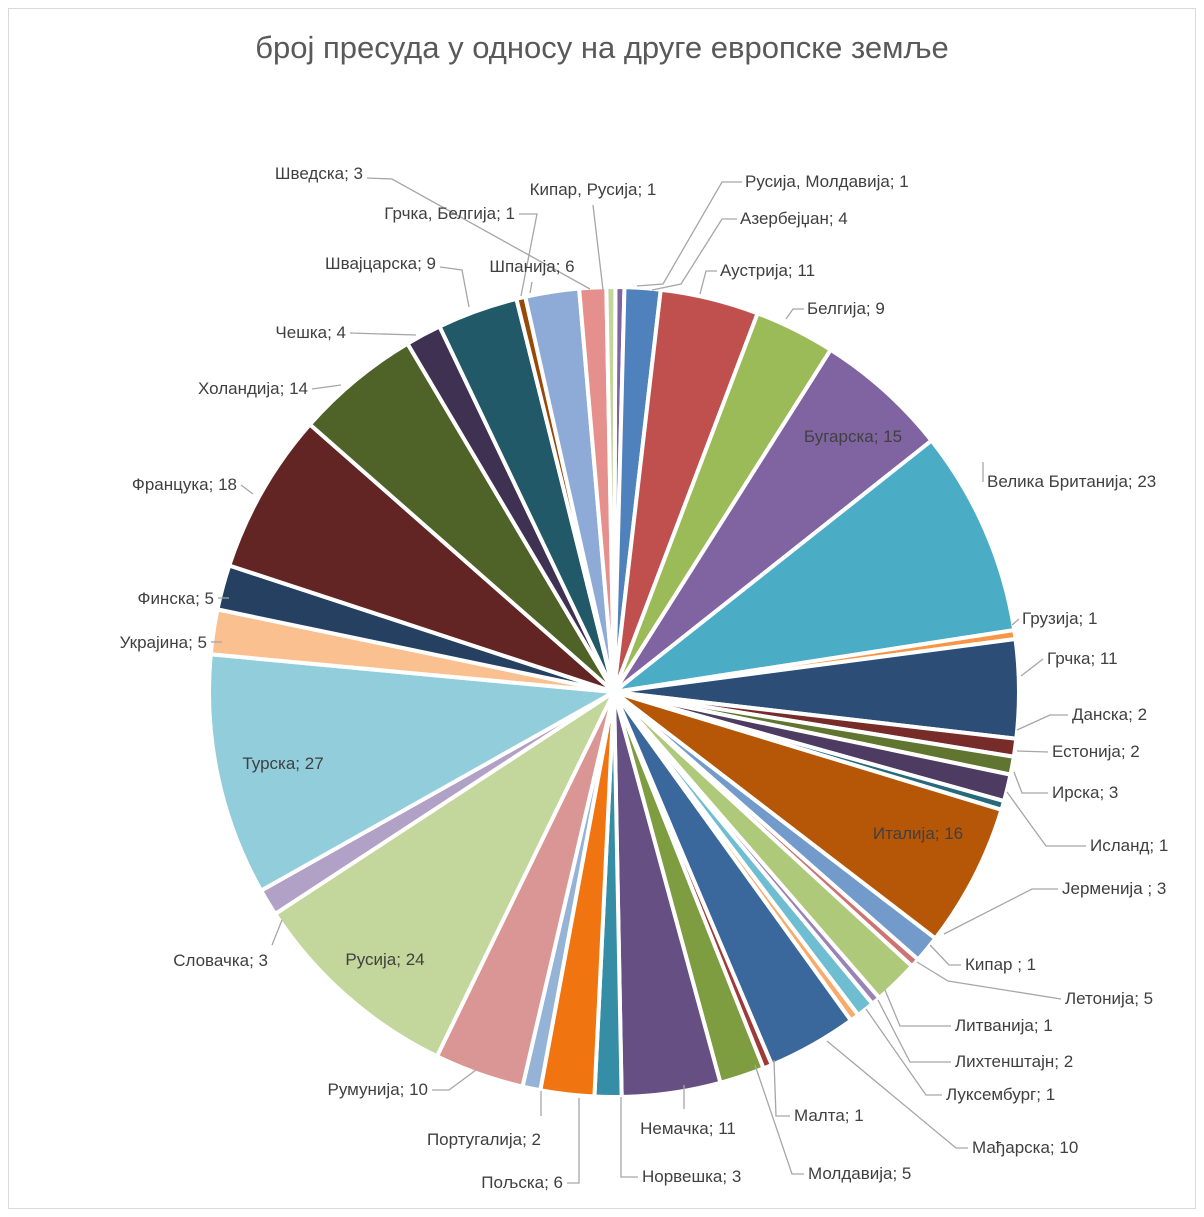  I want to click on slice-label: Францука; 18, so click(184, 484).